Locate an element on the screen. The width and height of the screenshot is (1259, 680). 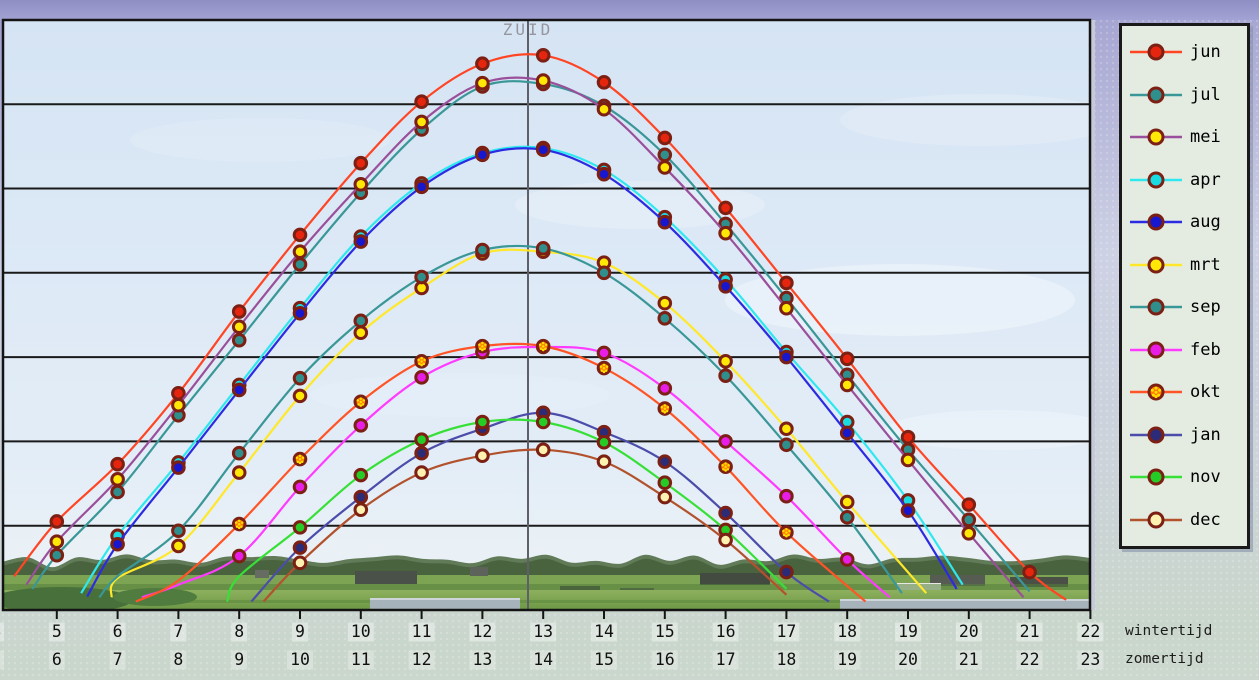
cloud is located at coordinates (260, 140).